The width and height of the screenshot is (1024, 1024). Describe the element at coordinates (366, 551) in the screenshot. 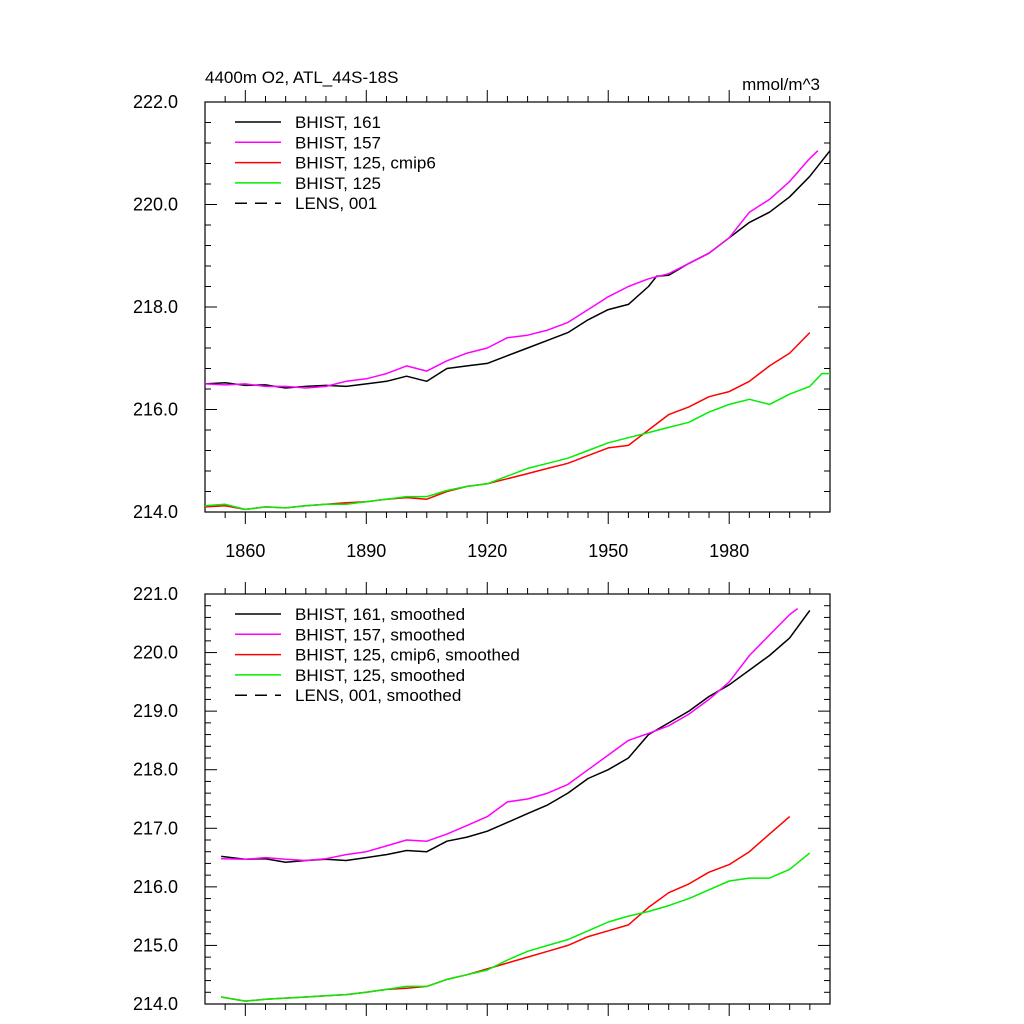

I see `x-tick-label: 1890` at that location.